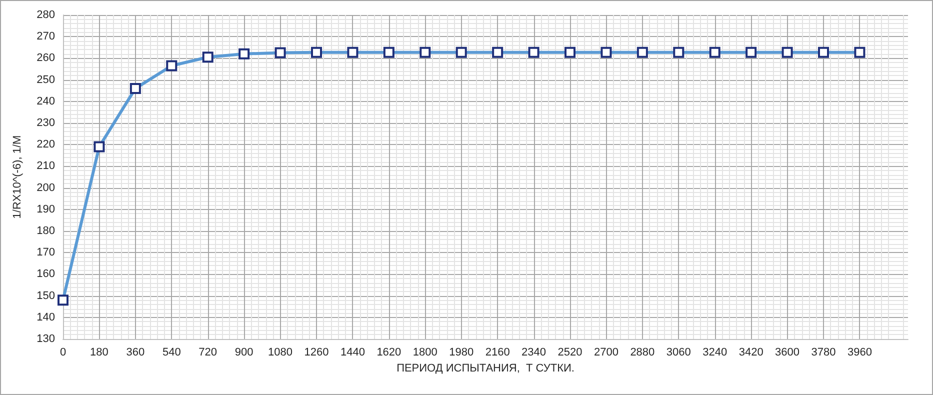  What do you see at coordinates (45, 80) in the screenshot?
I see `y-tick-label: 250` at bounding box center [45, 80].